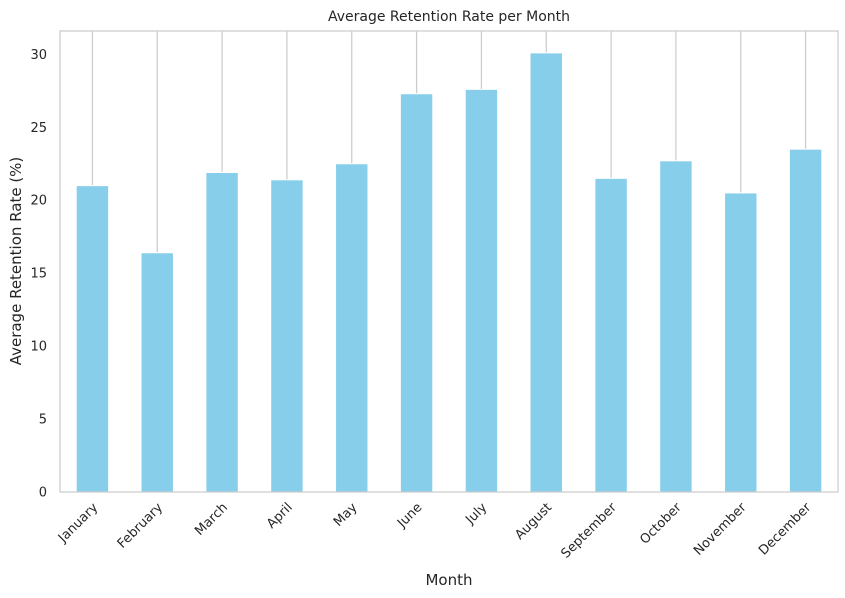 The height and width of the screenshot is (598, 845). Describe the element at coordinates (222, 332) in the screenshot. I see `bar-march` at that location.